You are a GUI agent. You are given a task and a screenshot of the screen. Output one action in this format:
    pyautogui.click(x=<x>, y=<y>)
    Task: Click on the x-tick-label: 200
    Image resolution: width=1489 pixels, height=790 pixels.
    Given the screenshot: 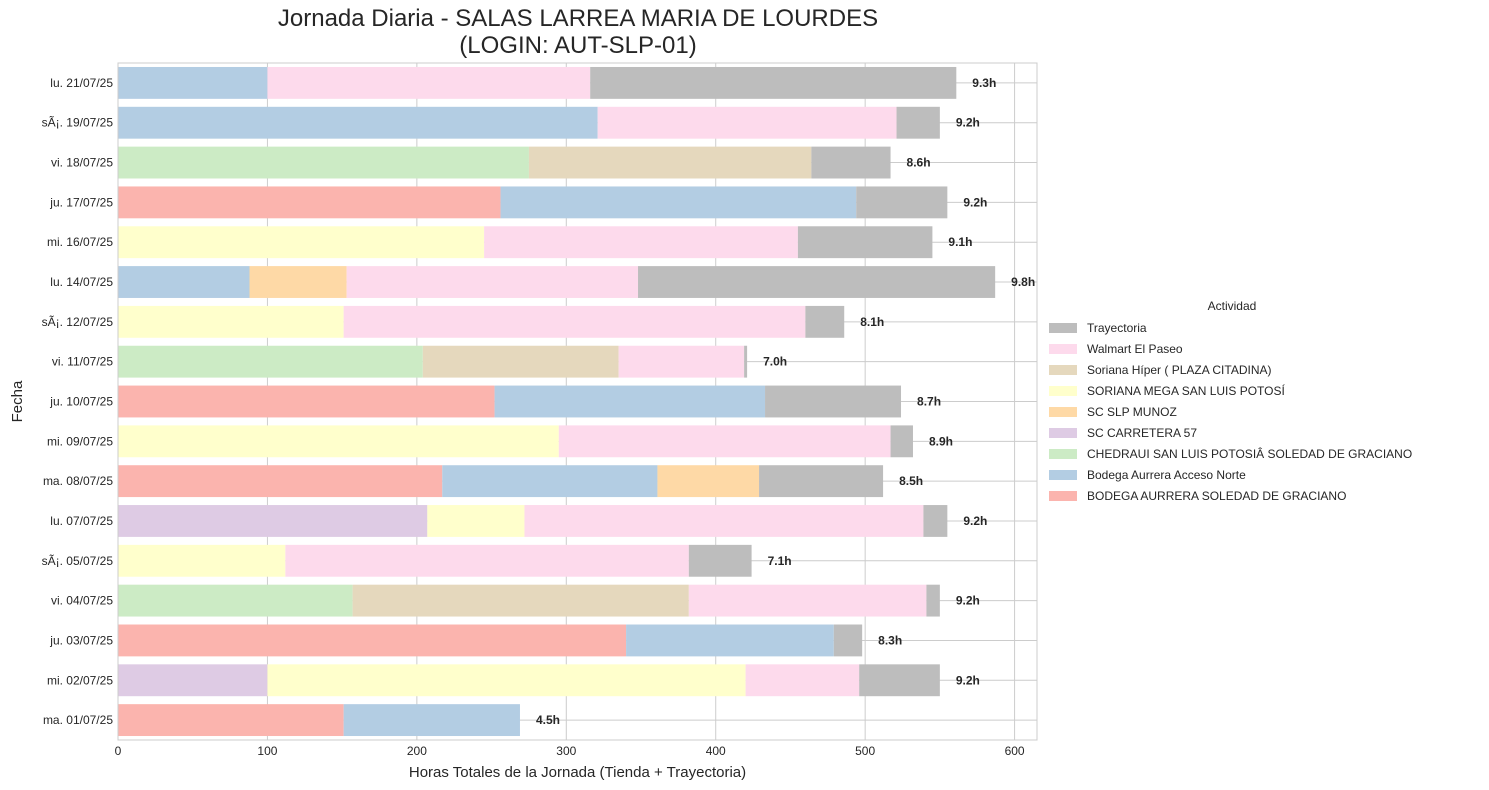 What is the action you would take?
    pyautogui.click(x=417, y=751)
    